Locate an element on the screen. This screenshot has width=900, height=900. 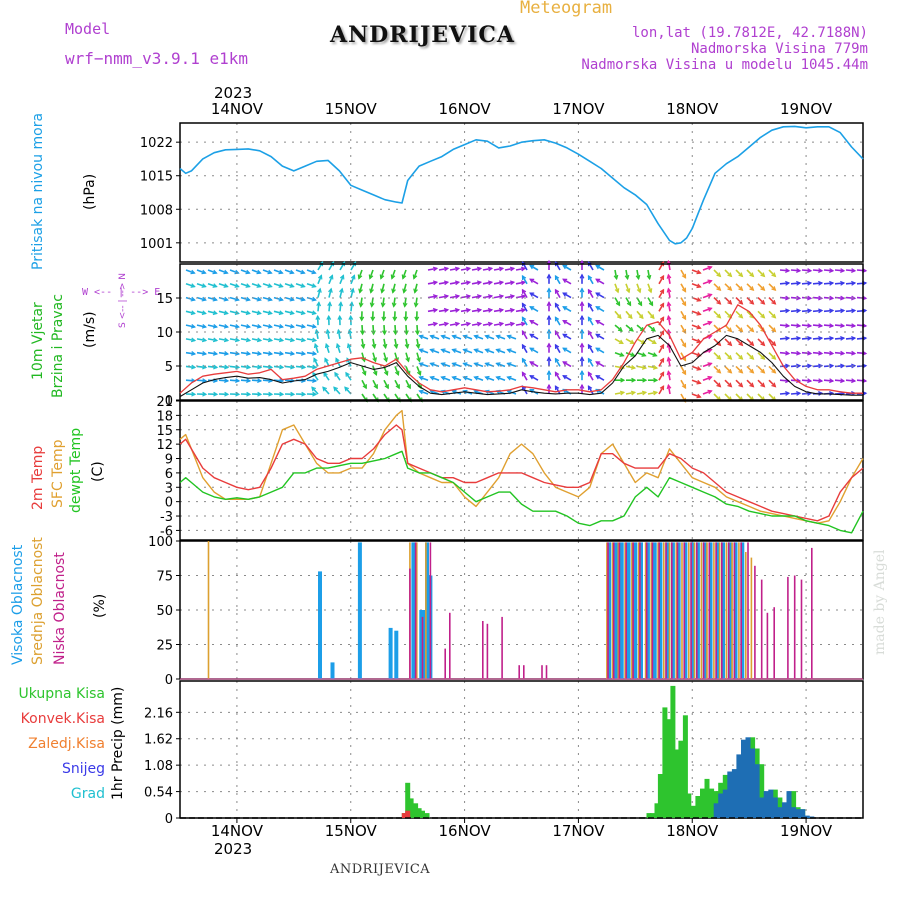
precip-ytick-label: 1.62 is located at coordinates (158, 740).